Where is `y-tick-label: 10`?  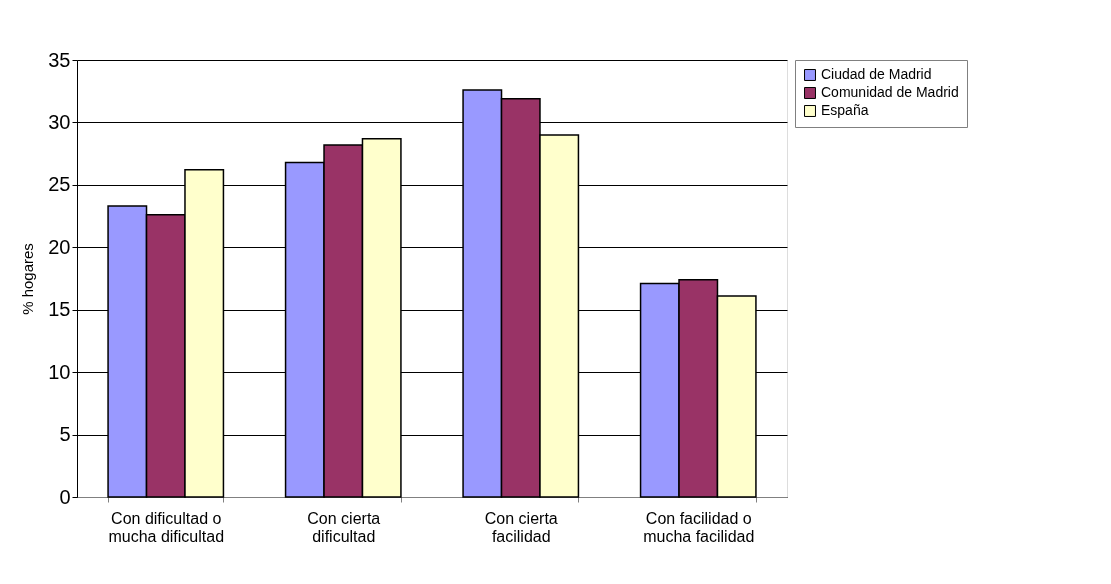 y-tick-label: 10 is located at coordinates (59, 371).